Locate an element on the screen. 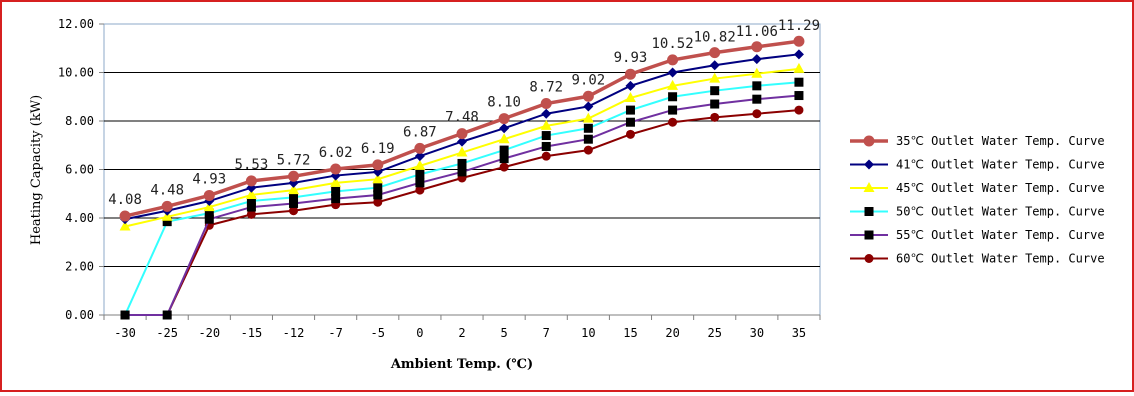 This screenshot has width=1134, height=396. data-label: 6.19 is located at coordinates (378, 149).